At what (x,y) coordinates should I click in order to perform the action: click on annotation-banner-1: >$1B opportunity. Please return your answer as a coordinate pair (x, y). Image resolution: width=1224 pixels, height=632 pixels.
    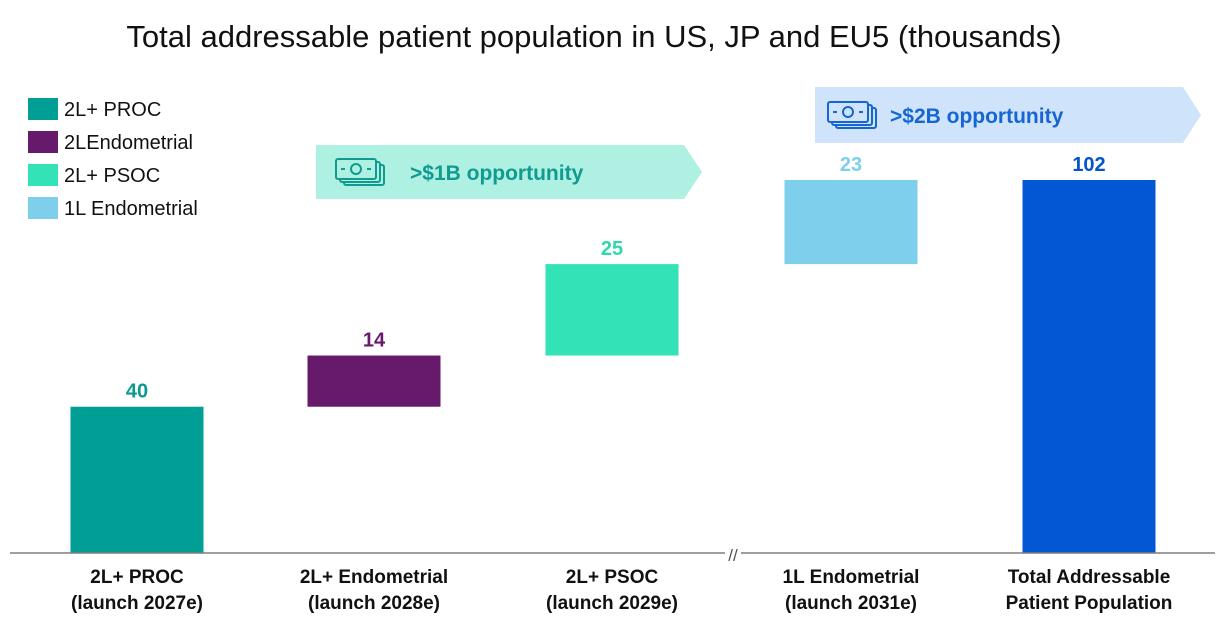
    Looking at the image, I should click on (509, 172).